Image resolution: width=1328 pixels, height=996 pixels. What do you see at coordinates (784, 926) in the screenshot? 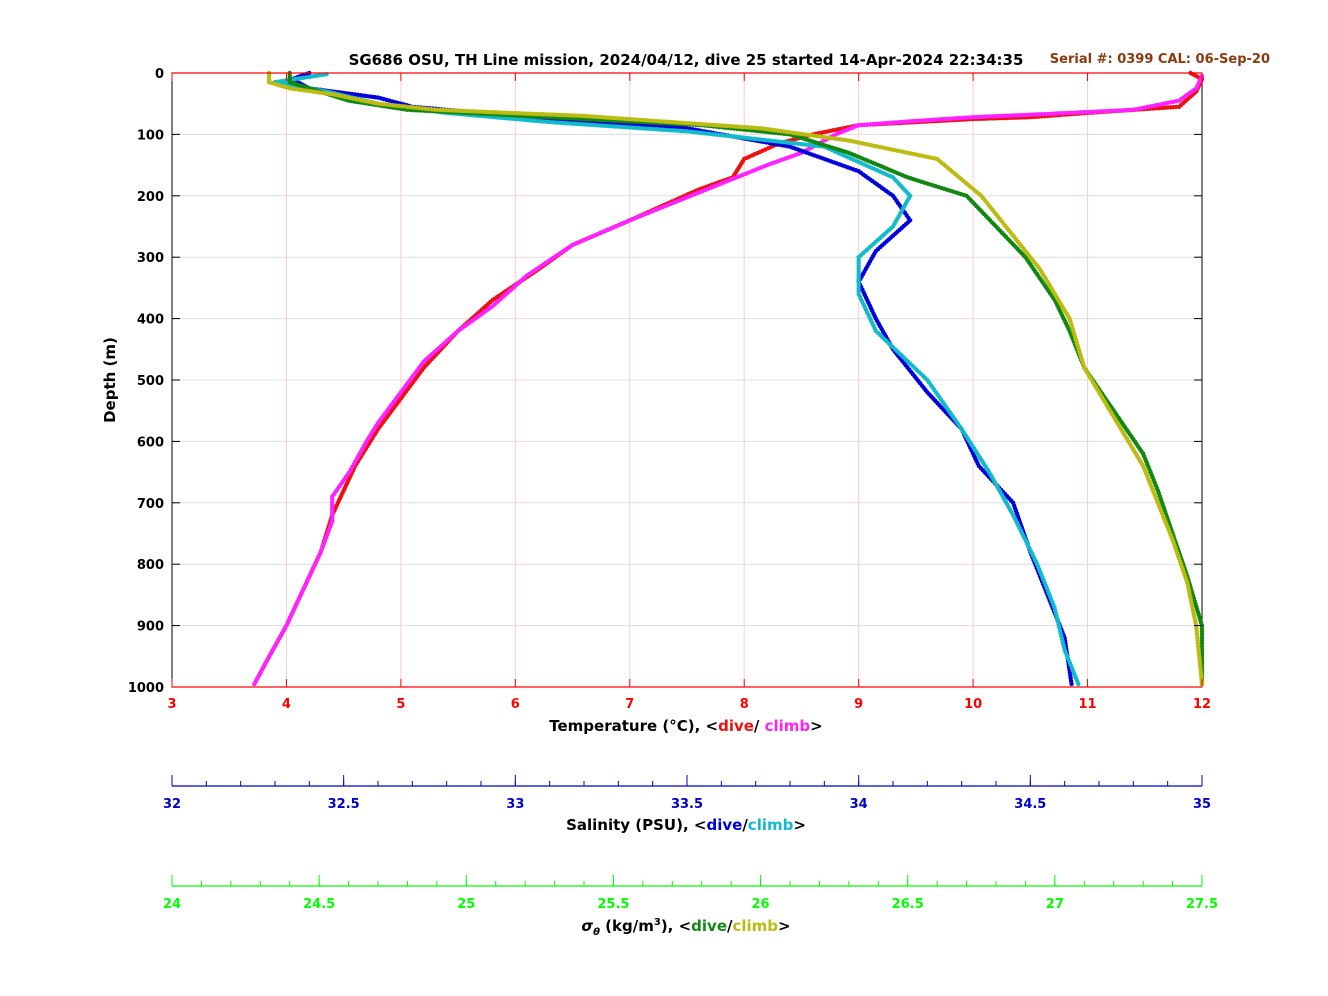
I see `sigma-label-suffix: >` at bounding box center [784, 926].